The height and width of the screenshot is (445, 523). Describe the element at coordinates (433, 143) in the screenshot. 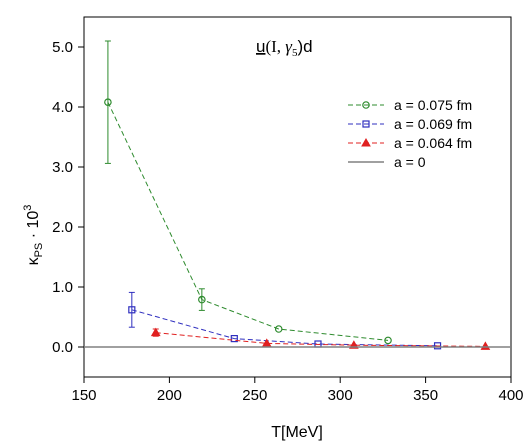

I see `legend-label: a = 0.064 fm` at that location.